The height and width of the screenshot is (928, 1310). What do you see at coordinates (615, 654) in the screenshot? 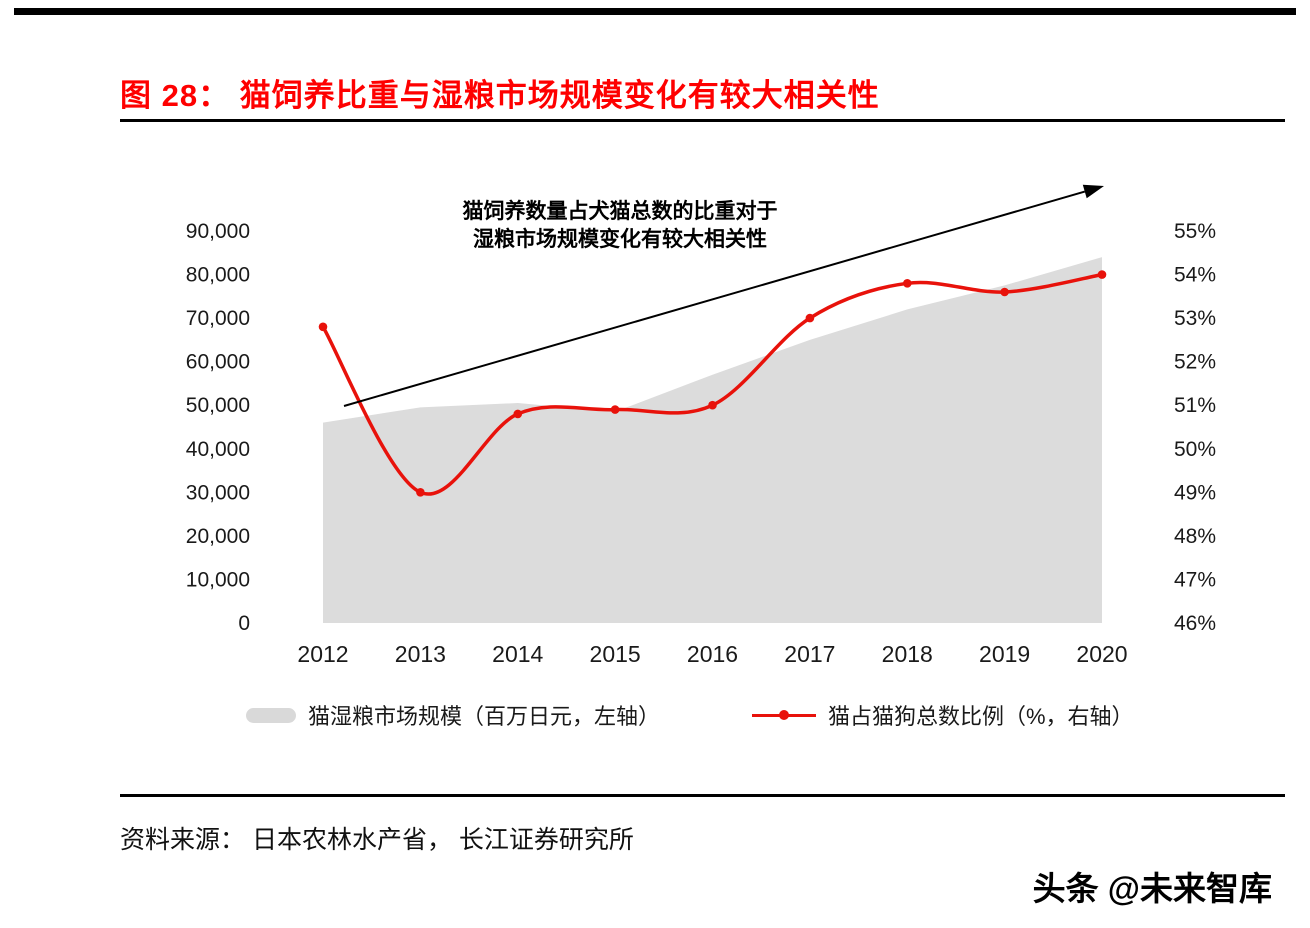
I see `x-axis-tick-label: 2015` at bounding box center [615, 654].